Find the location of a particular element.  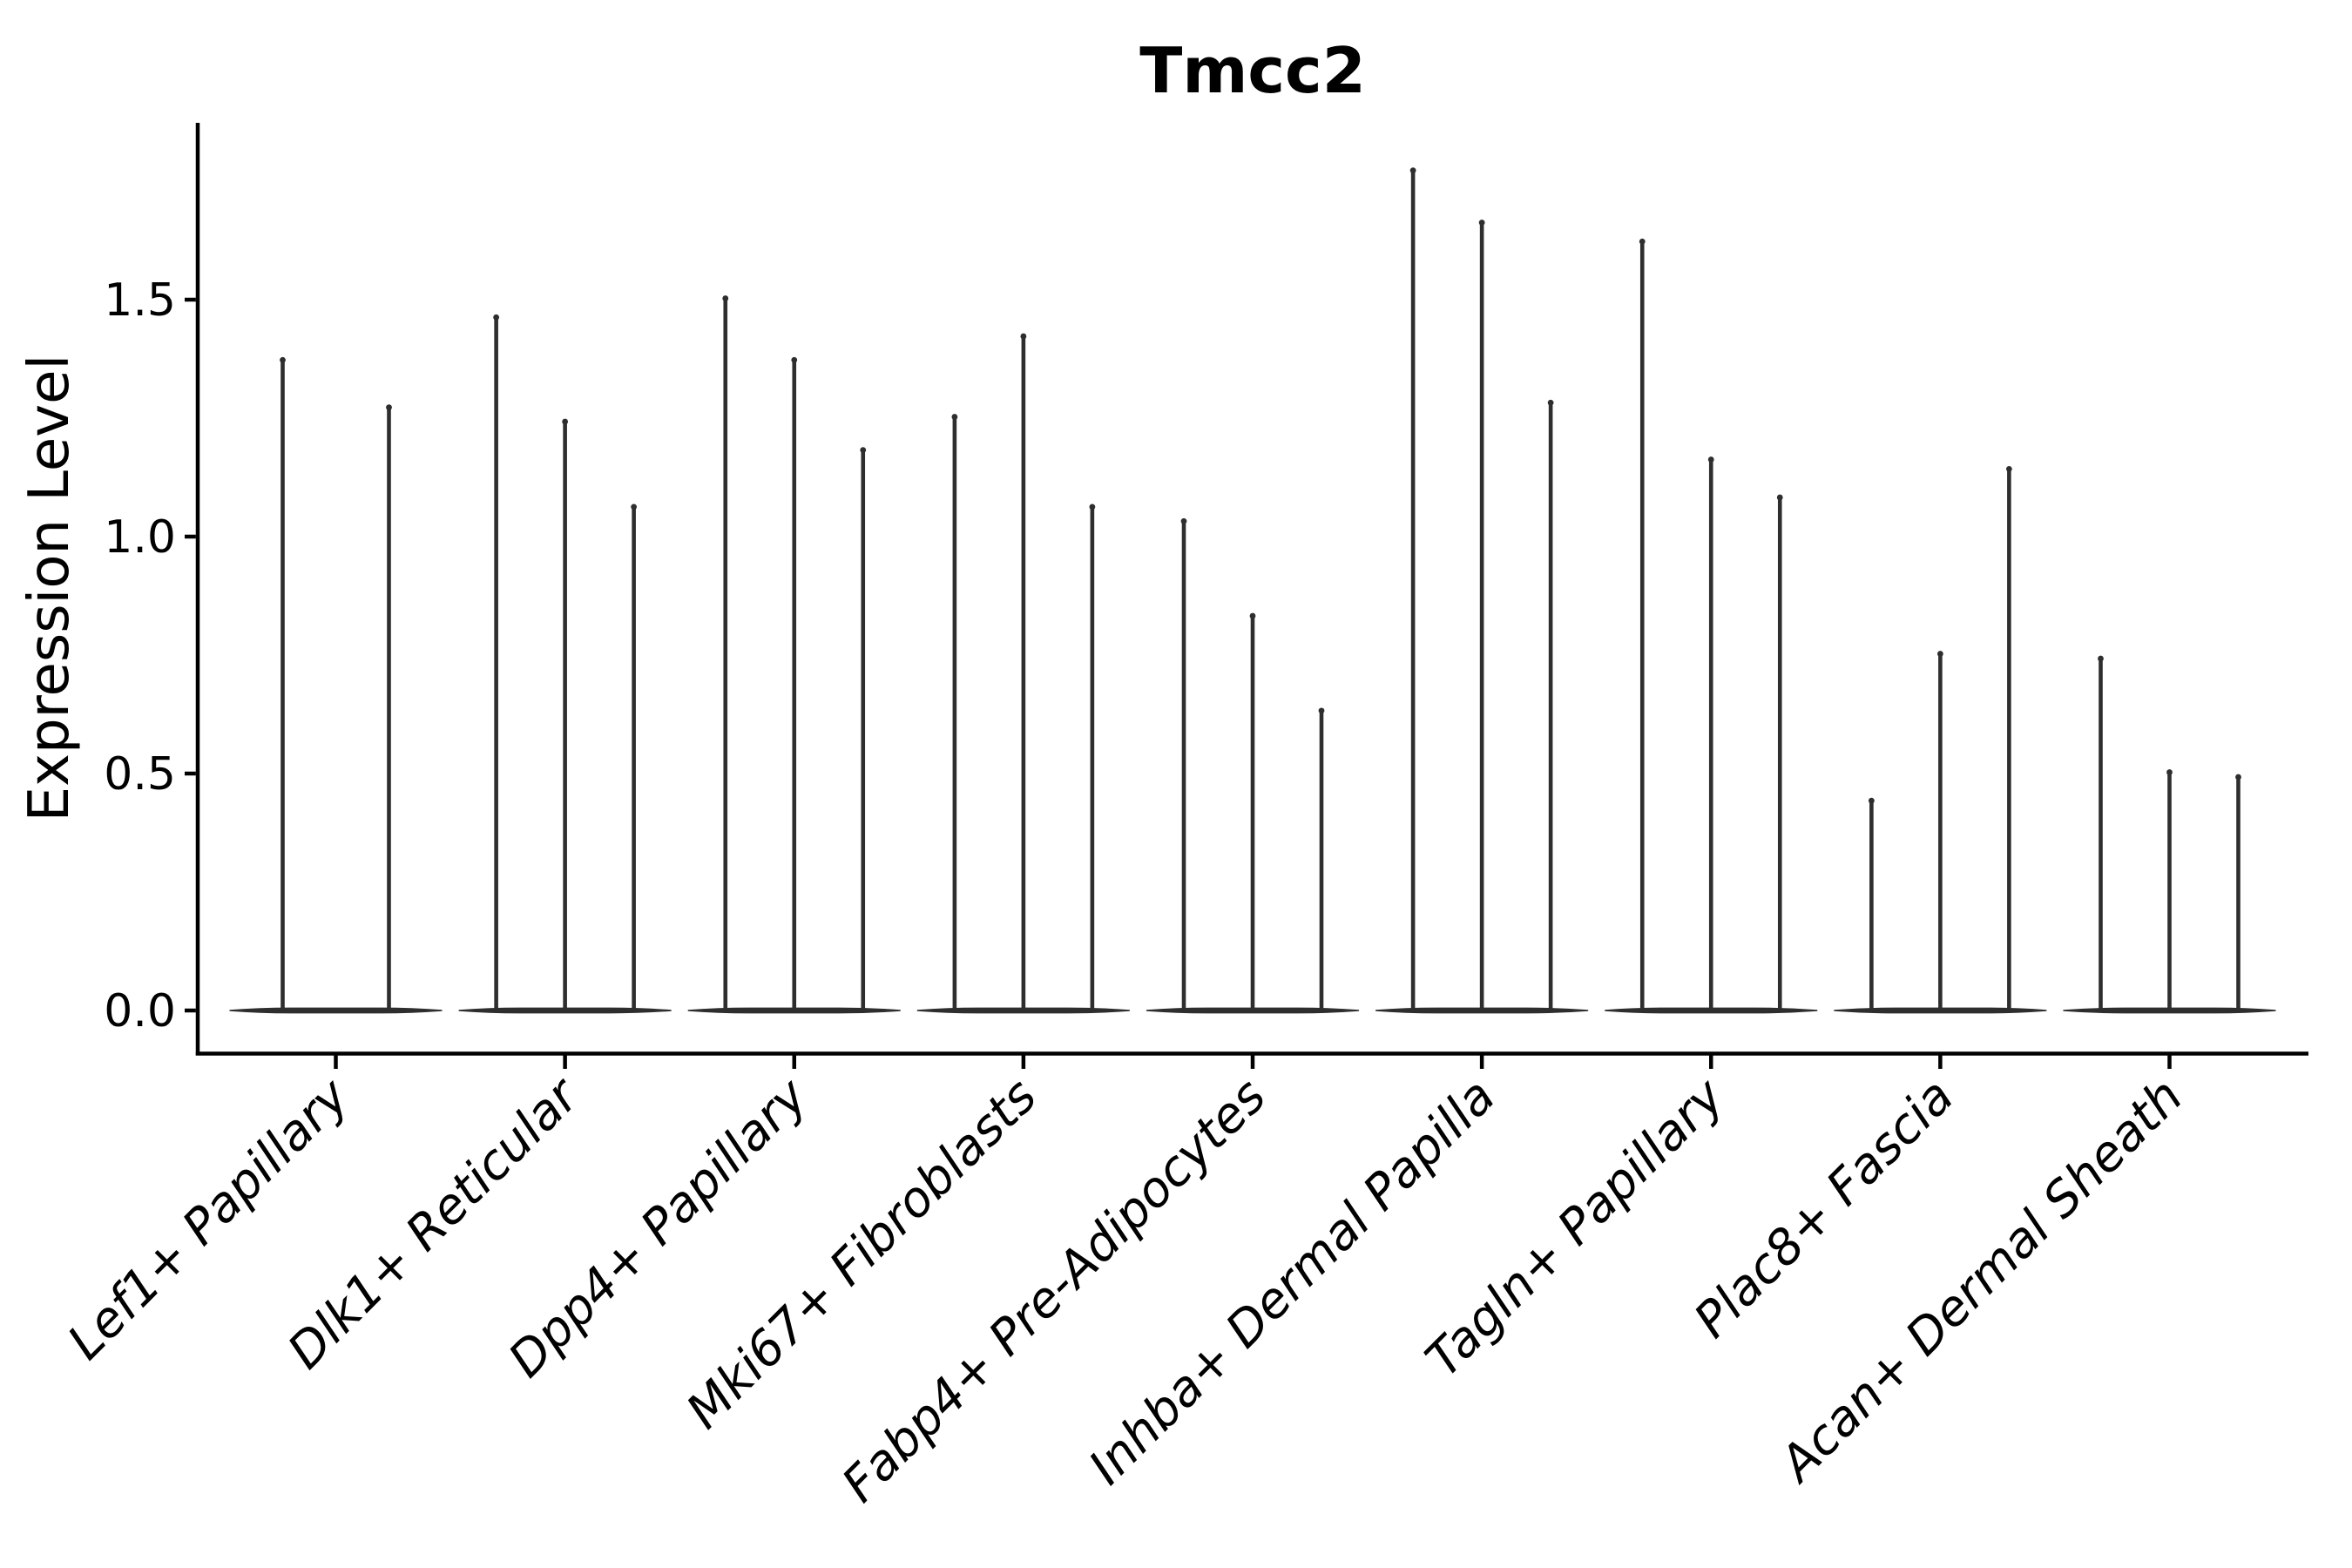

y-axis-ticks: 0.0 0.5 1.0 1.5 is located at coordinates (150, 655).